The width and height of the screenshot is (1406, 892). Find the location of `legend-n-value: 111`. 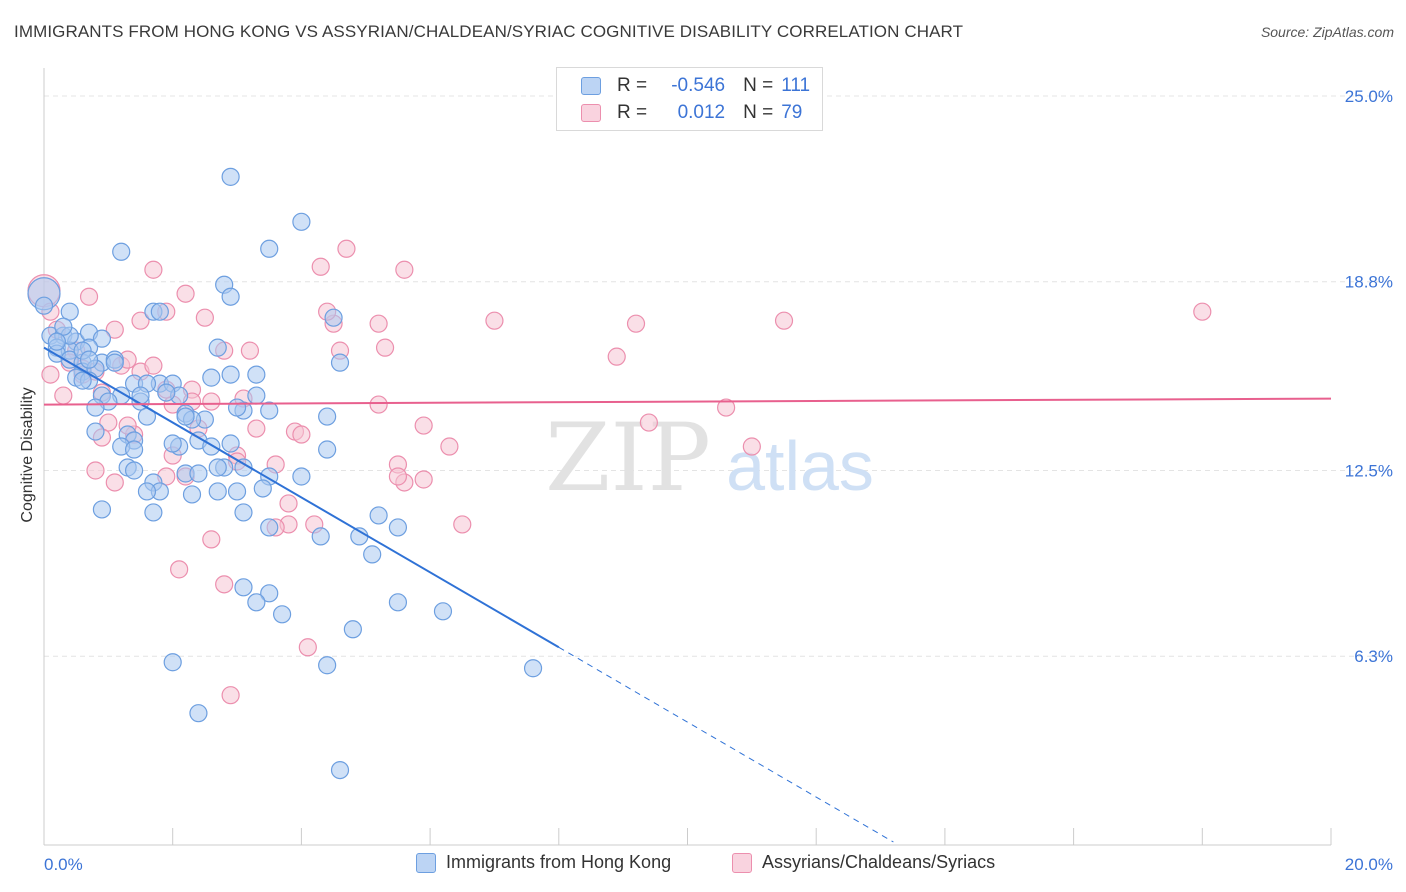

legend-n-value: 111 is located at coordinates (796, 85).